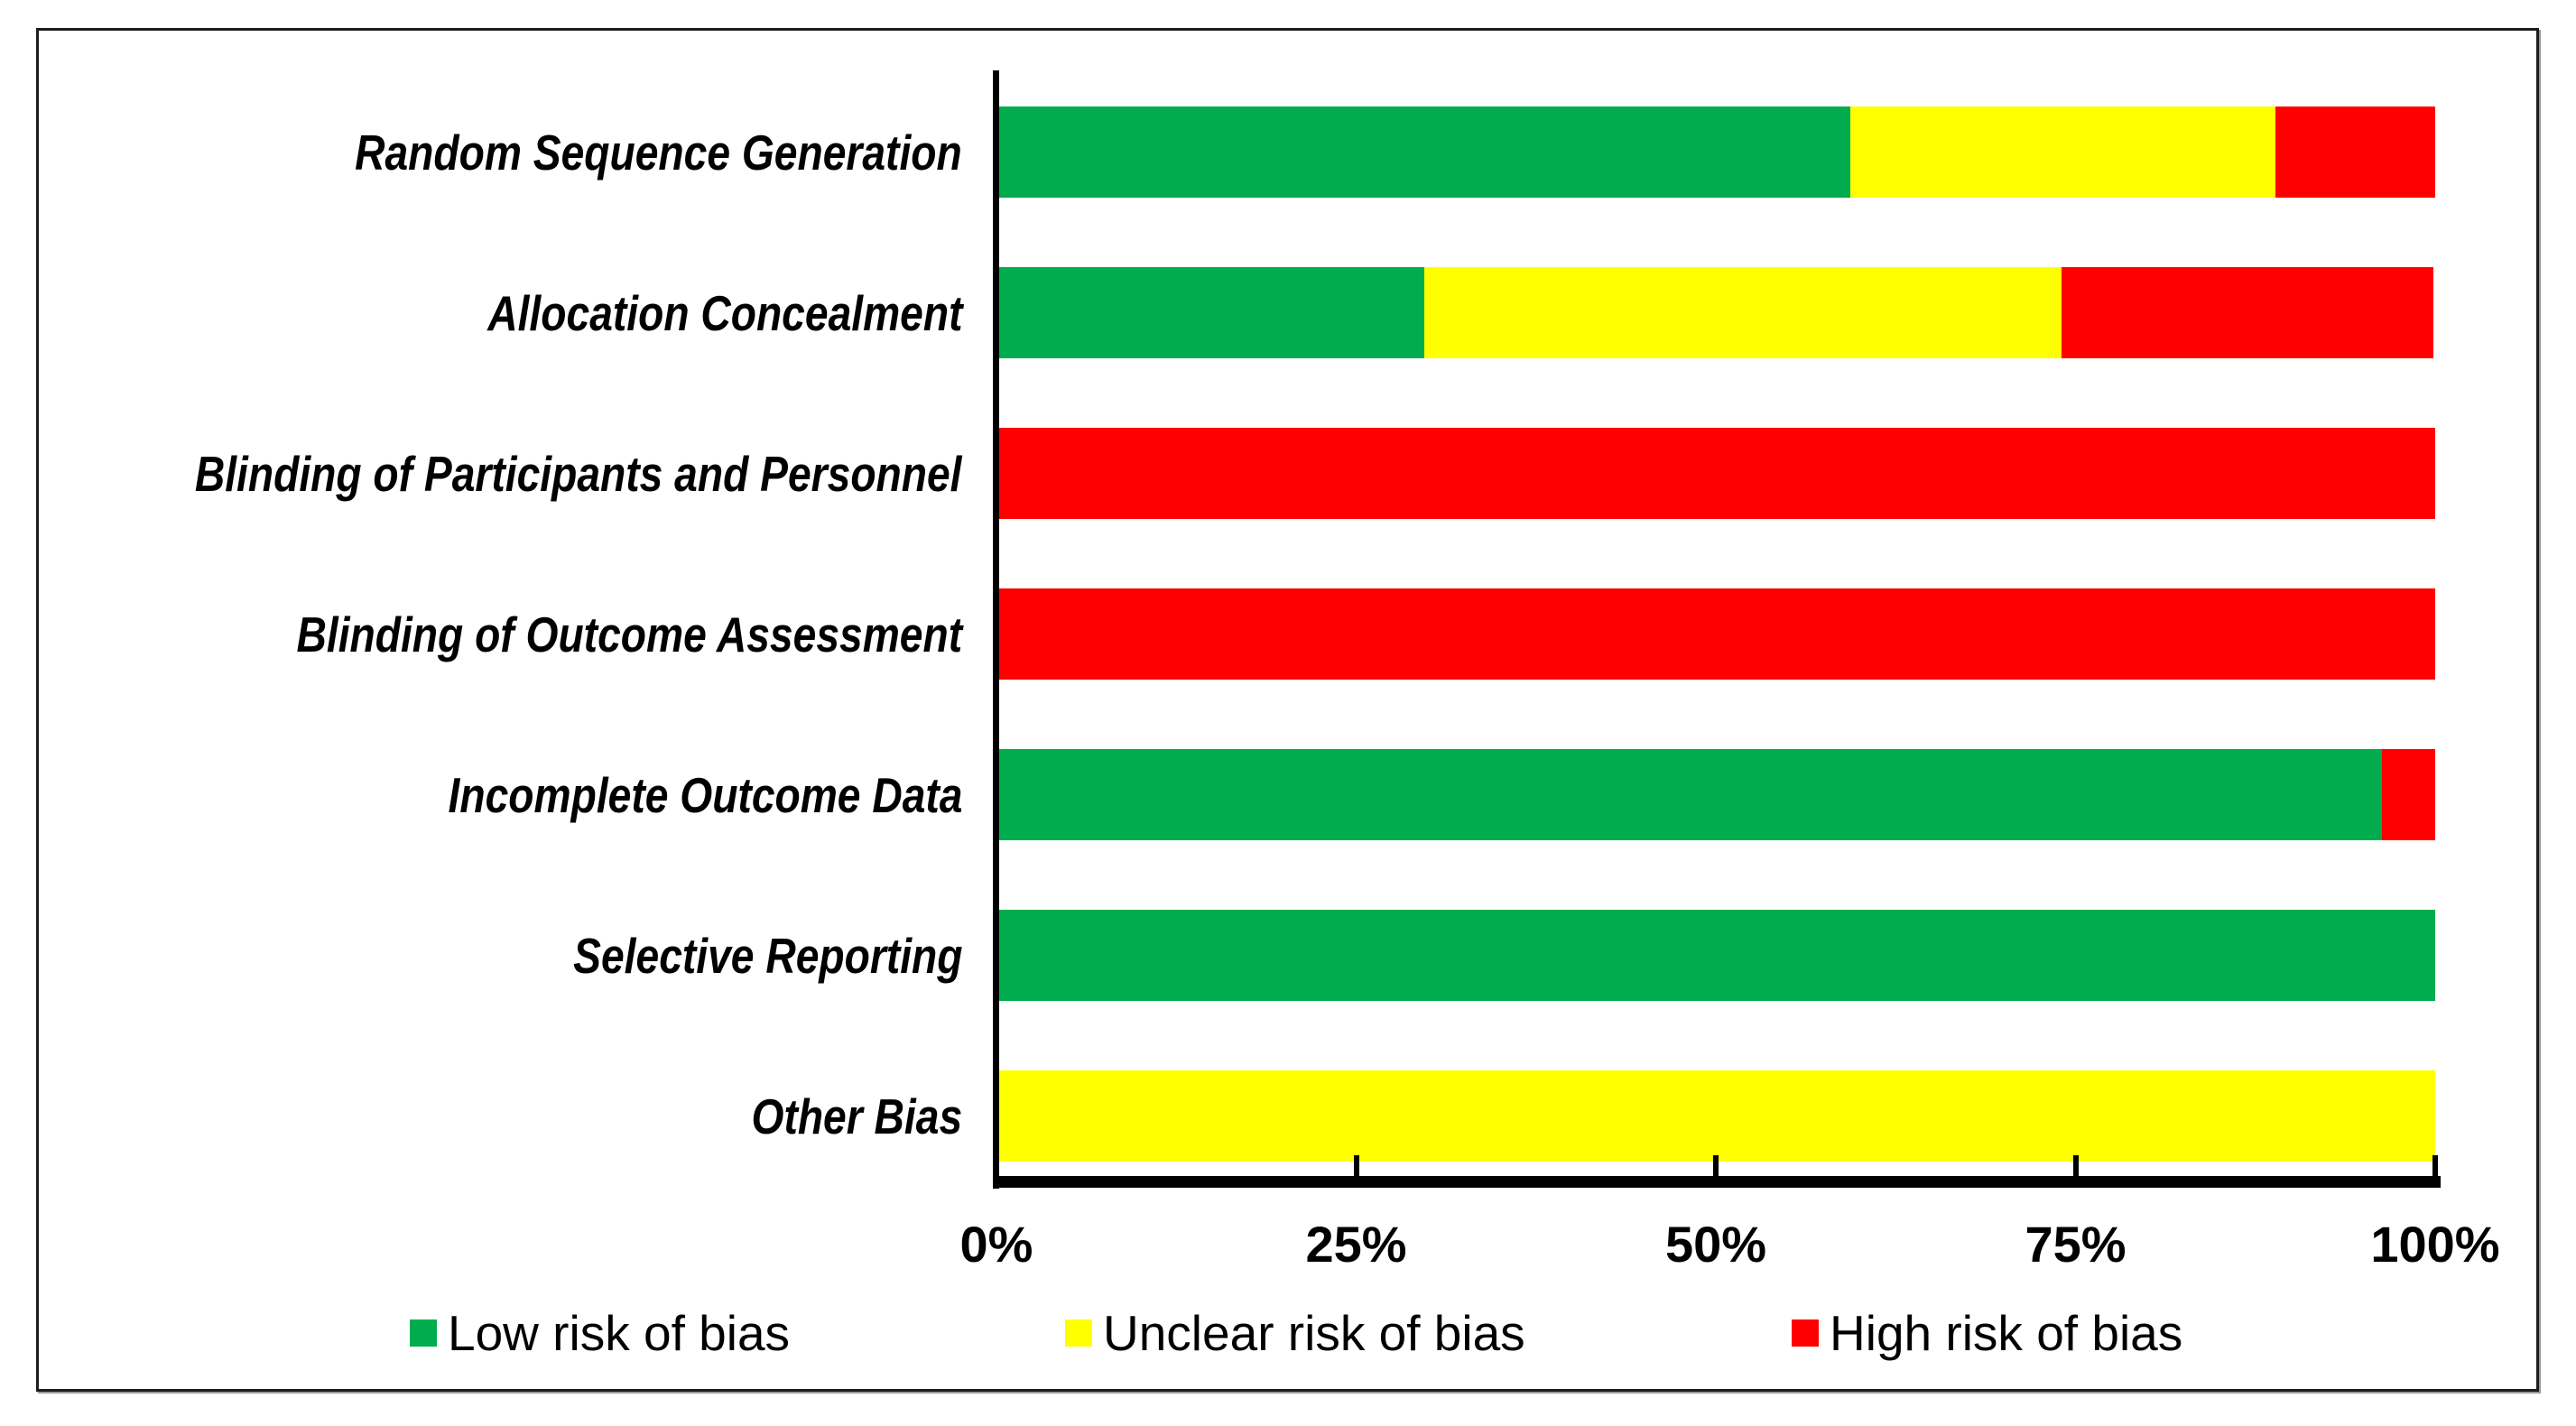 Image resolution: width=2576 pixels, height=1426 pixels. I want to click on x-axis-line, so click(1717, 1182).